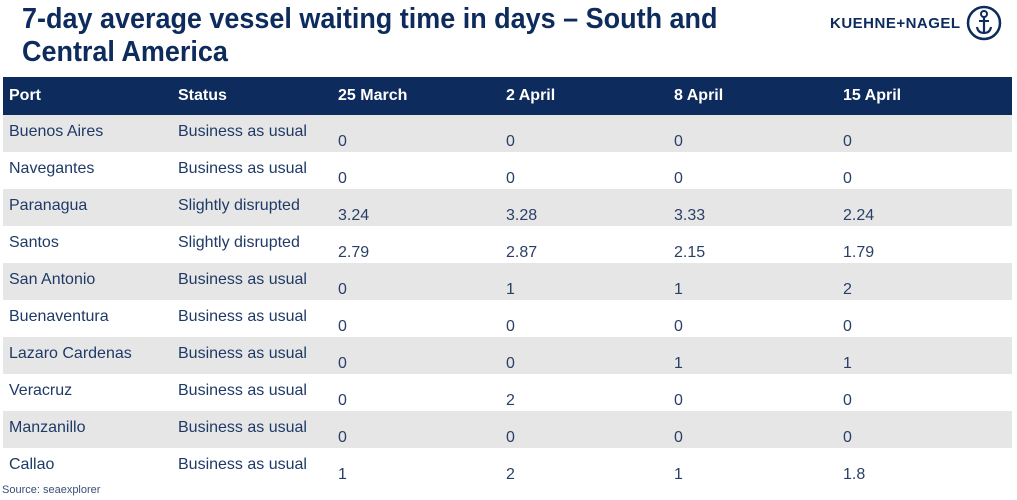  Describe the element at coordinates (87, 318) in the screenshot. I see `port-cell: Buenaventura` at that location.